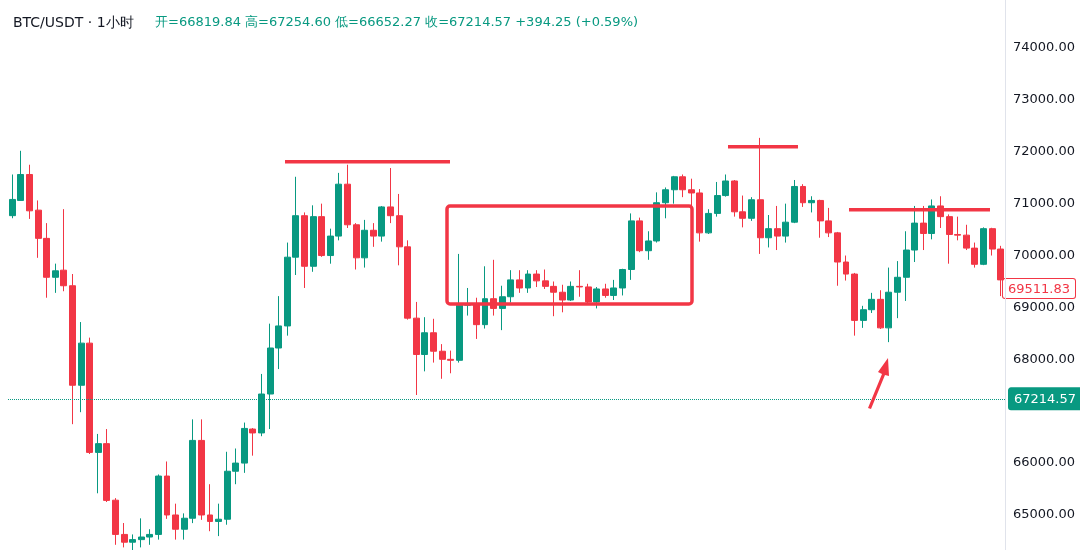 The height and width of the screenshot is (550, 1080). I want to click on text: BTC/USDT · 1小时, so click(73, 22).